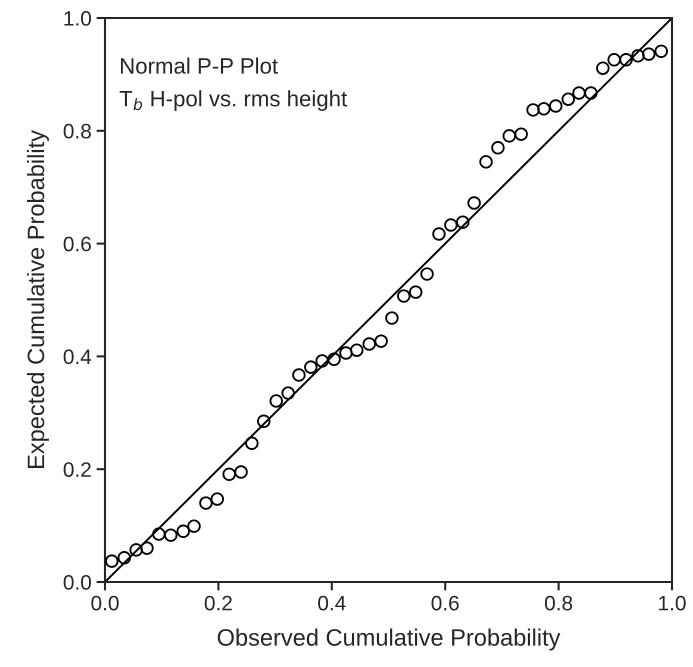  I want to click on y-tick-label: 0.0, so click(77, 582).